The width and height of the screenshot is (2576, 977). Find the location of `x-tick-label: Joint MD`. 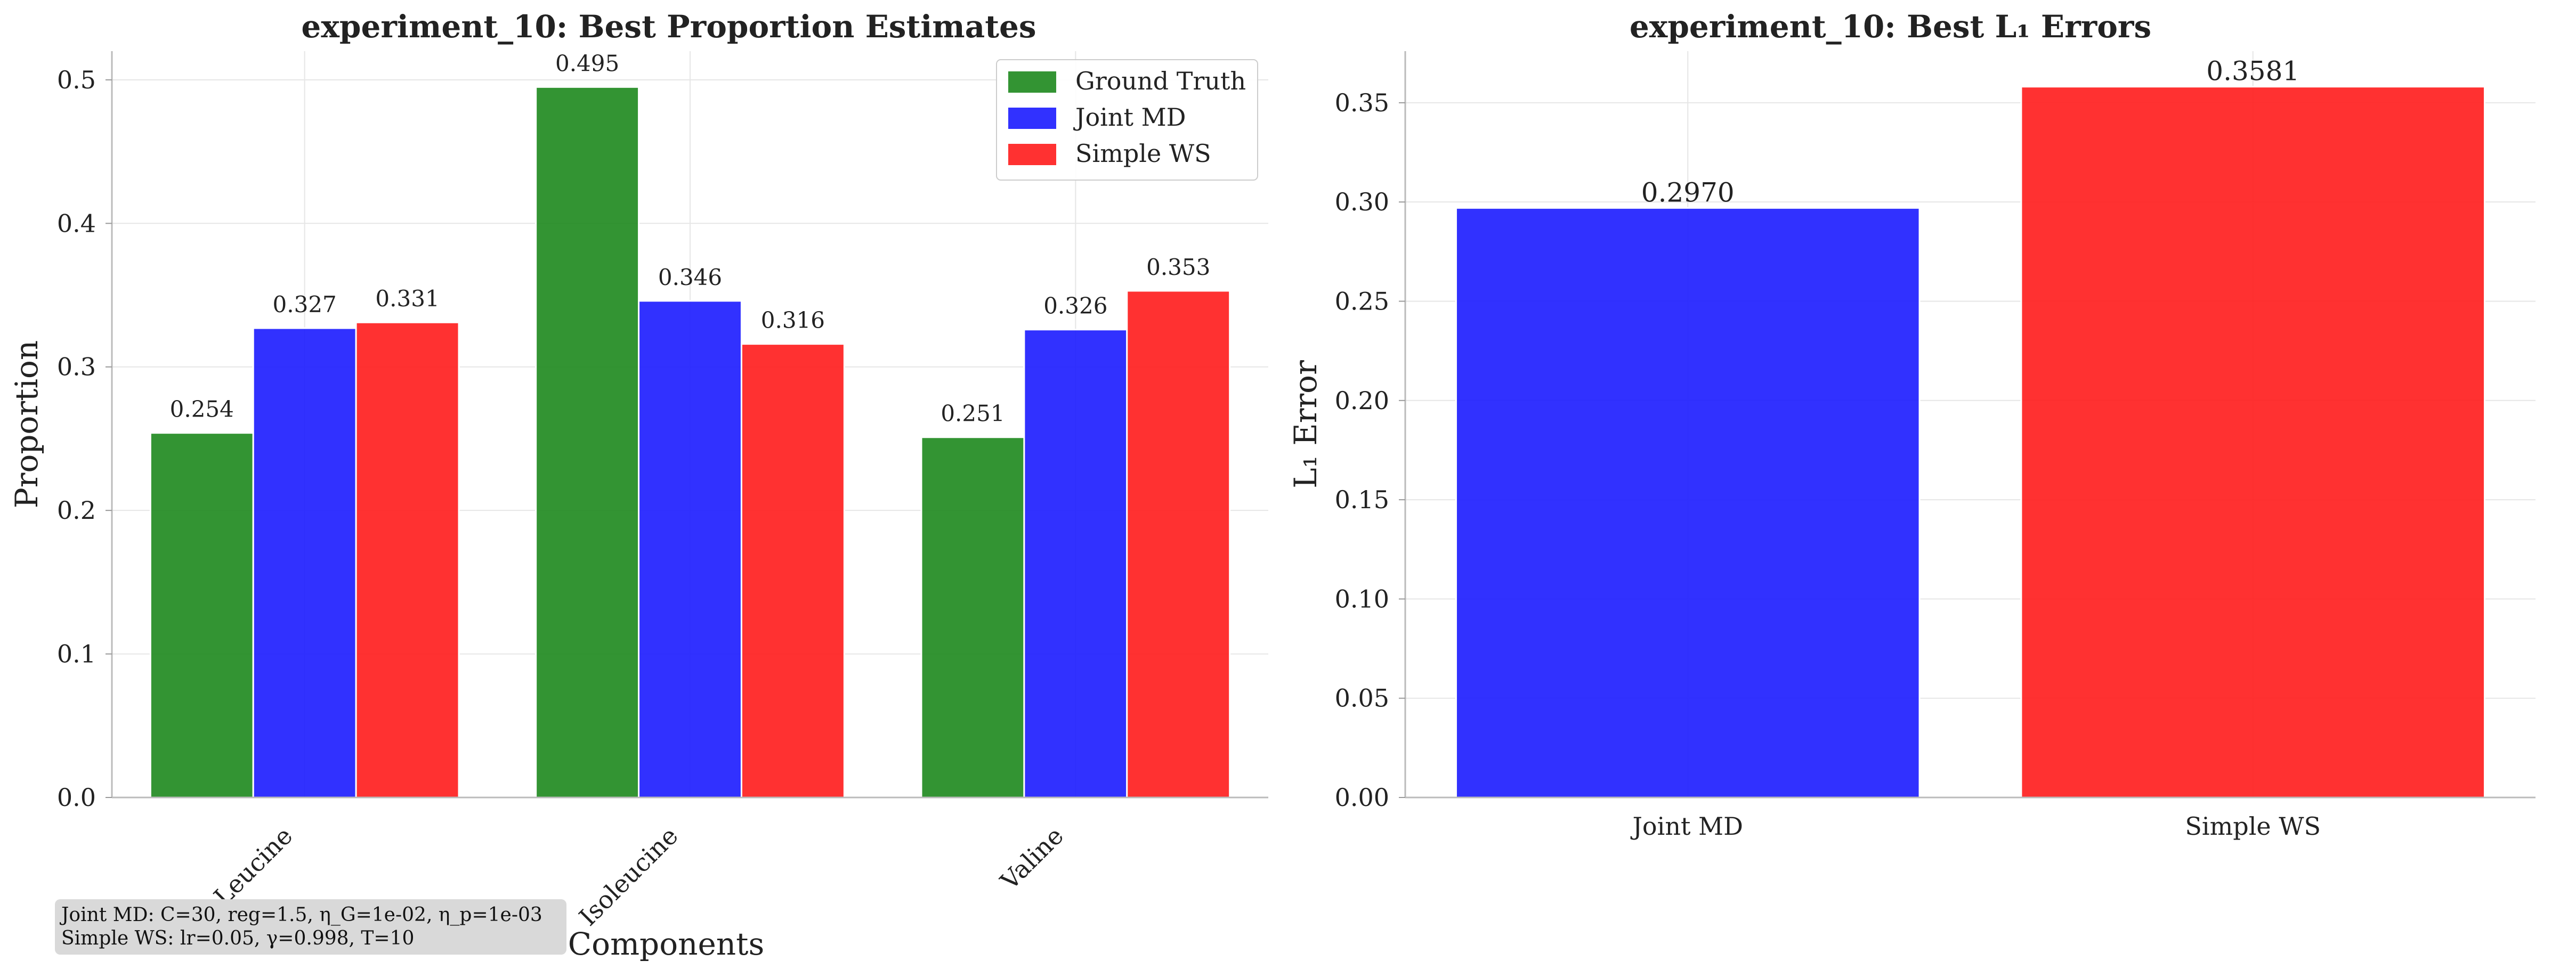

x-tick-label: Joint MD is located at coordinates (1686, 827).